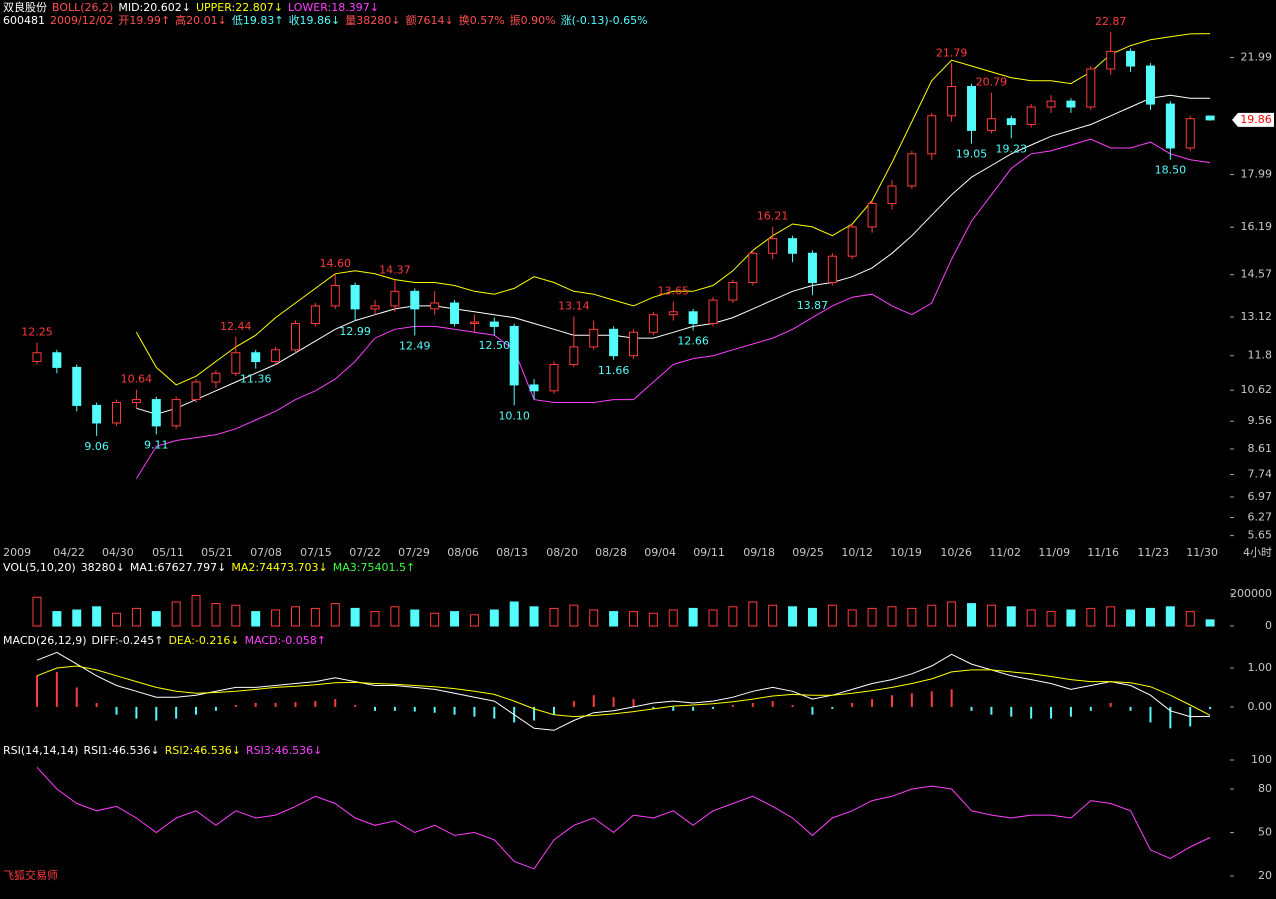 This screenshot has height=899, width=1276. Describe the element at coordinates (514, 415) in the screenshot. I see `low-label: 10.10` at that location.